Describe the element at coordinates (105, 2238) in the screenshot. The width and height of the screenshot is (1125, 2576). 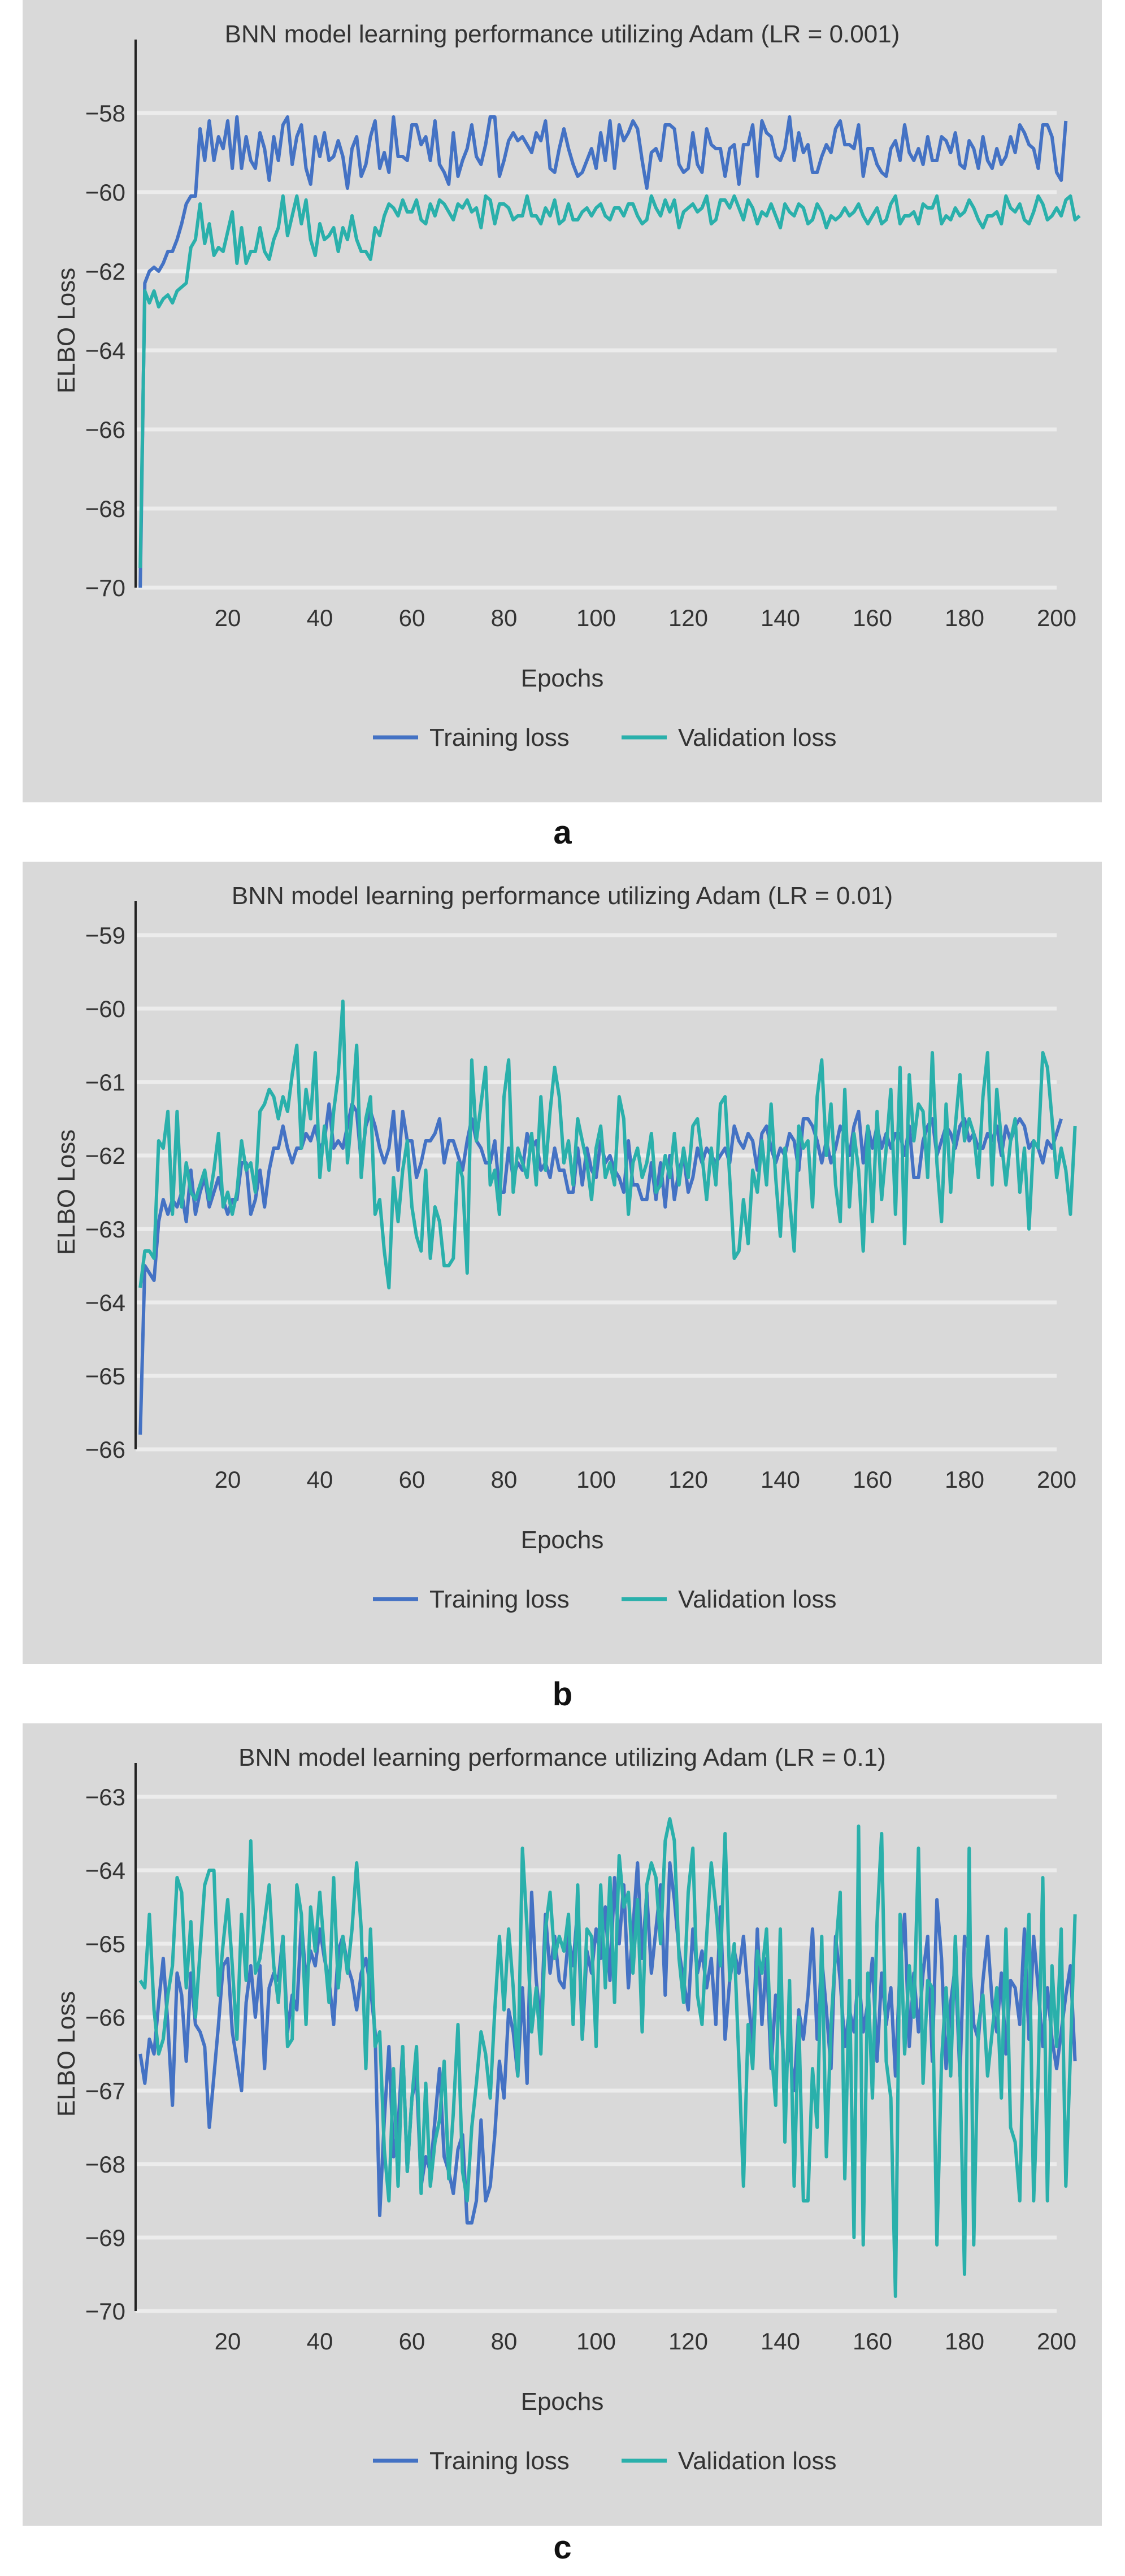
I see `y-tick-label: −69` at that location.